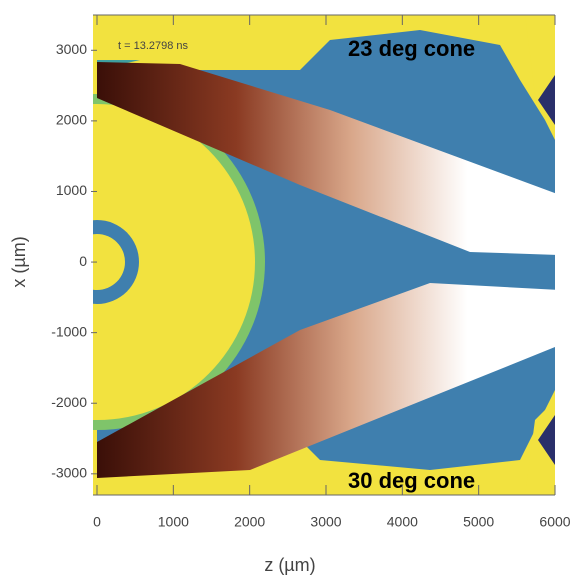 The image size is (575, 588). What do you see at coordinates (173, 522) in the screenshot?
I see `x-tick-label: 1000` at bounding box center [173, 522].